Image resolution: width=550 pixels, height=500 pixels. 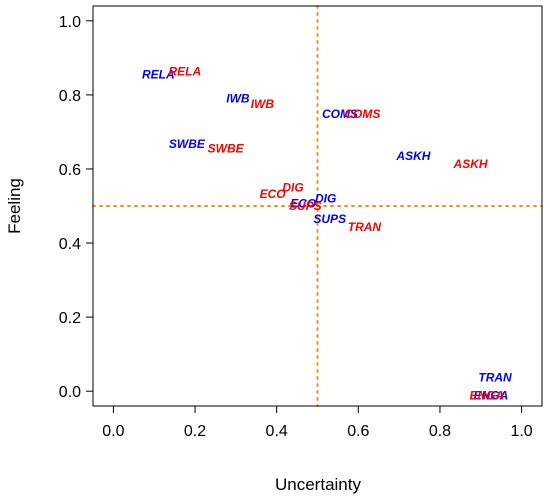 I want to click on point-label-red-swbe: SWBE, so click(x=226, y=149).